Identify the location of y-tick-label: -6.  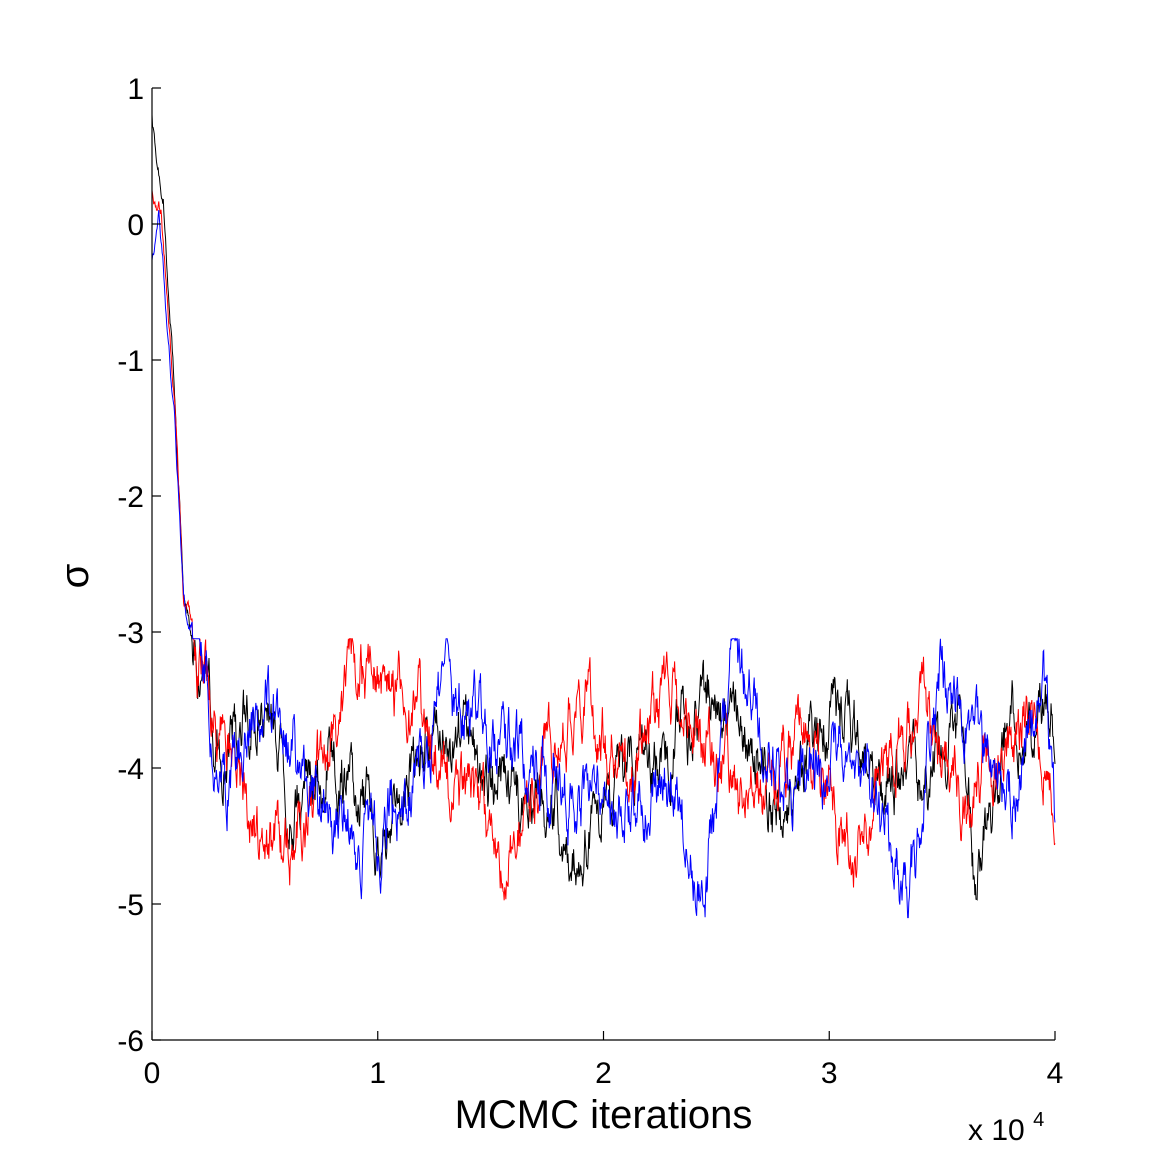
(130, 1041).